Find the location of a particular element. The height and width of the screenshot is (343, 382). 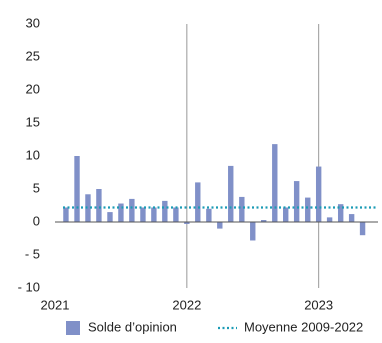

y-tick-label: - 10 is located at coordinates (29, 286).